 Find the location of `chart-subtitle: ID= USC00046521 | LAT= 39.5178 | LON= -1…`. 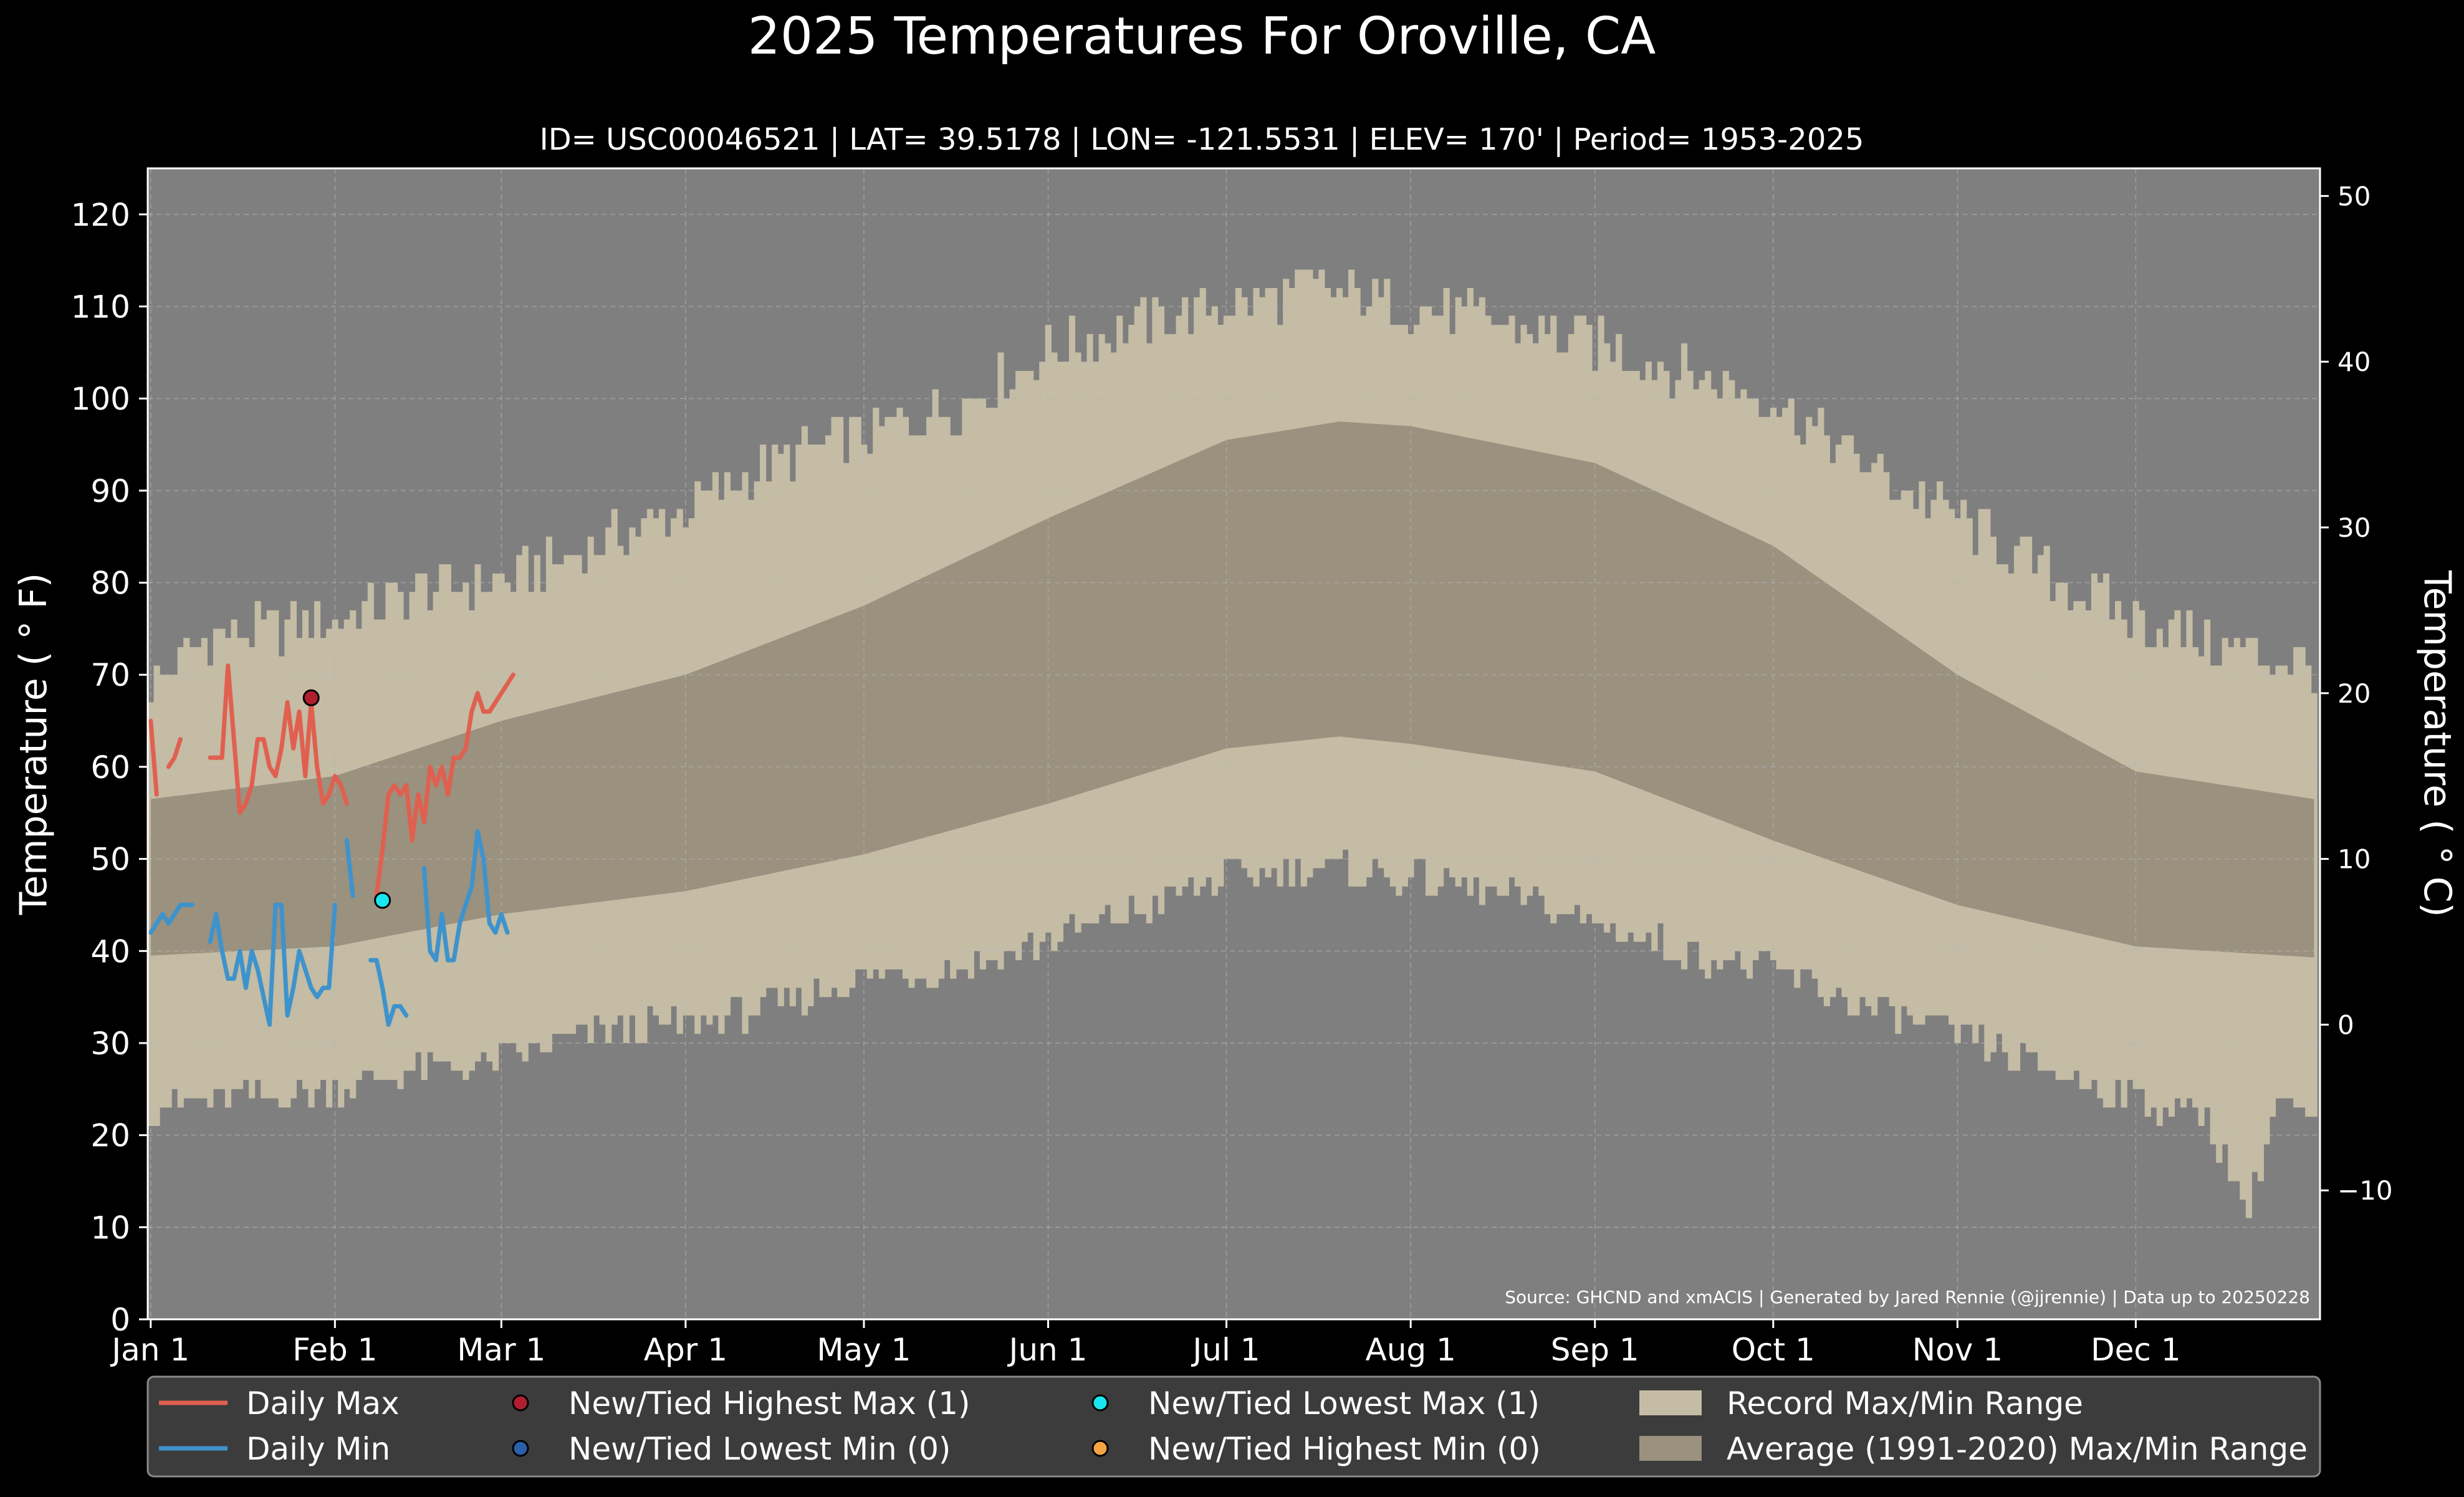

chart-subtitle: ID= USC00046521 | LAT= 39.5178 | LON= -1… is located at coordinates (1202, 139).